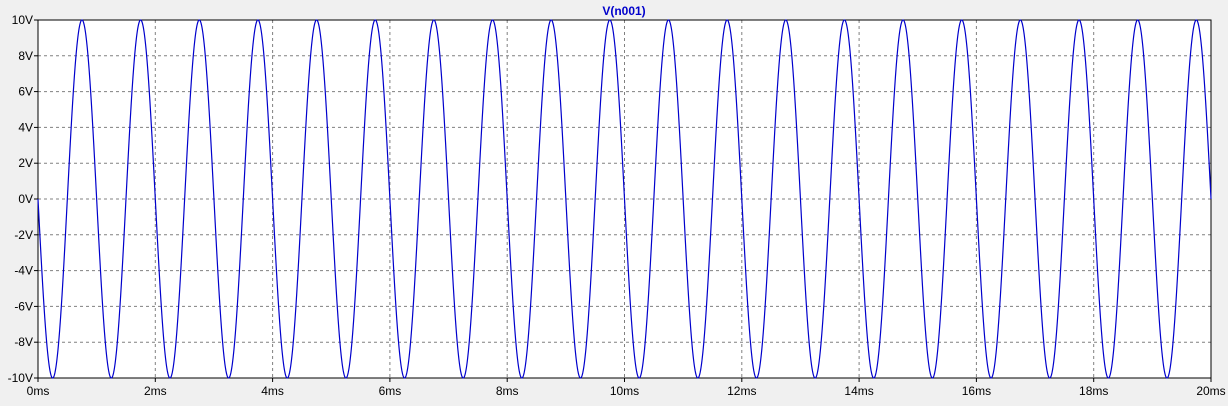 This screenshot has width=1228, height=406. I want to click on x-tick-label: 6ms, so click(390, 391).